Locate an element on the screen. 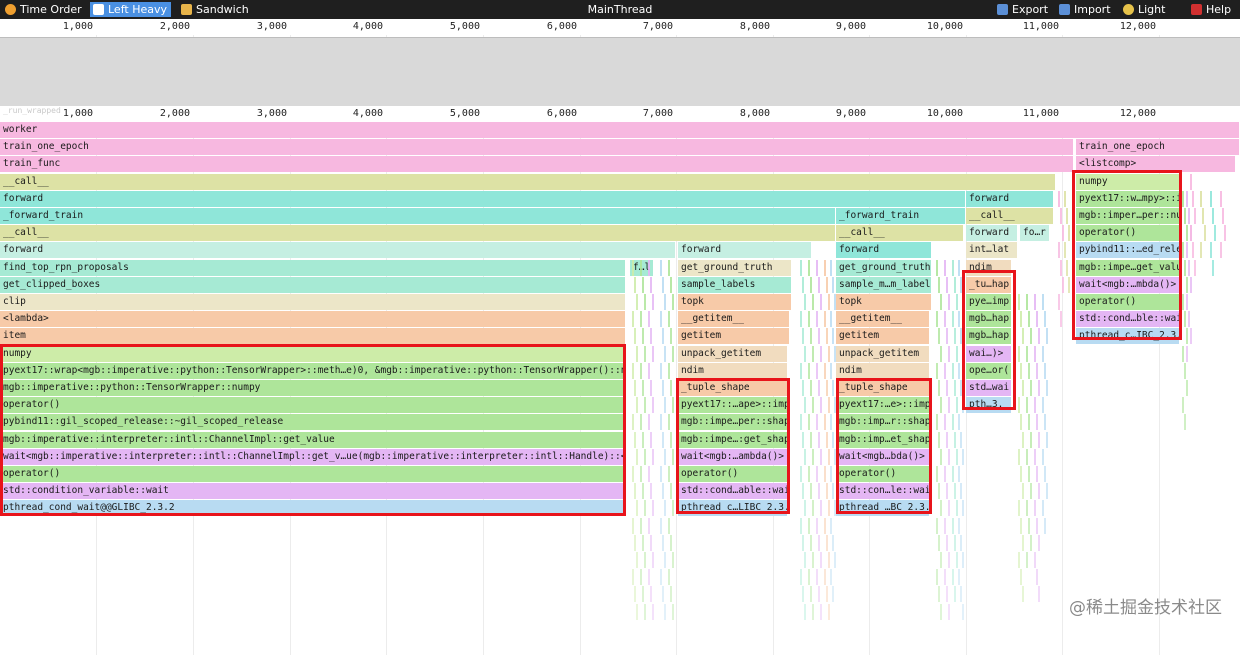 The width and height of the screenshot is (1240, 655). flame-frame: train_func is located at coordinates (537, 164).